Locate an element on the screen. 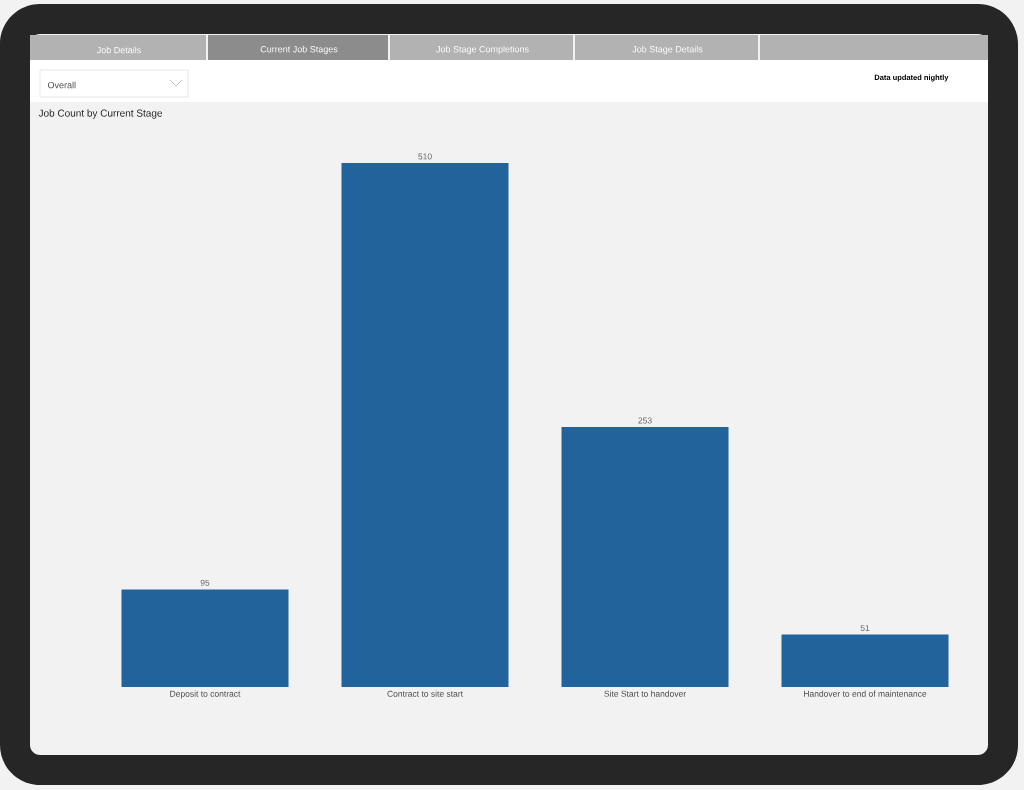  text: Job Stage Details is located at coordinates (667, 50).